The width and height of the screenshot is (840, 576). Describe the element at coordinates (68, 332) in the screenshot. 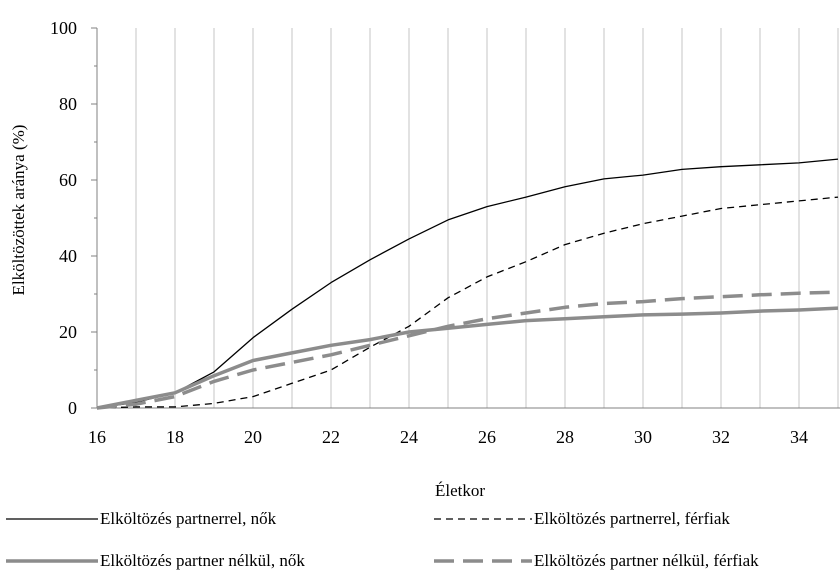

I see `y-tick-label-20: 20` at that location.